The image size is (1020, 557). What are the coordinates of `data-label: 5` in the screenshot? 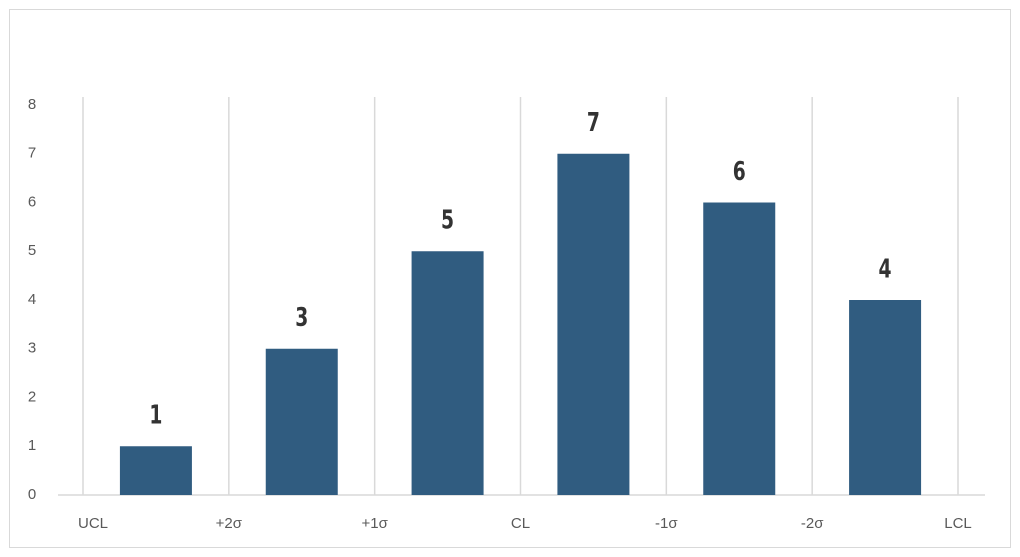 It's located at (447, 221).